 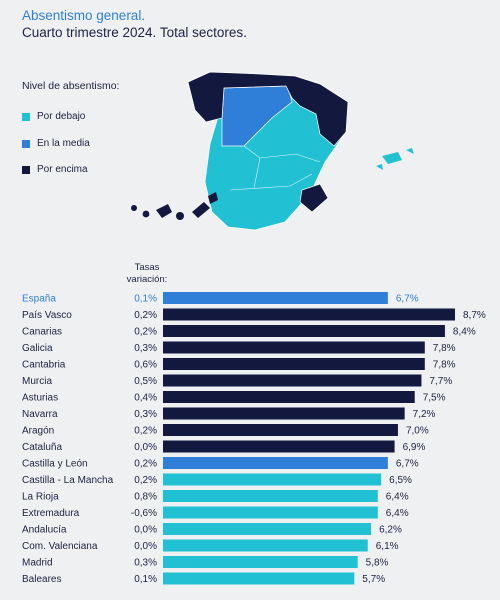 What do you see at coordinates (51, 513) in the screenshot?
I see `category-label: Extremadura` at bounding box center [51, 513].